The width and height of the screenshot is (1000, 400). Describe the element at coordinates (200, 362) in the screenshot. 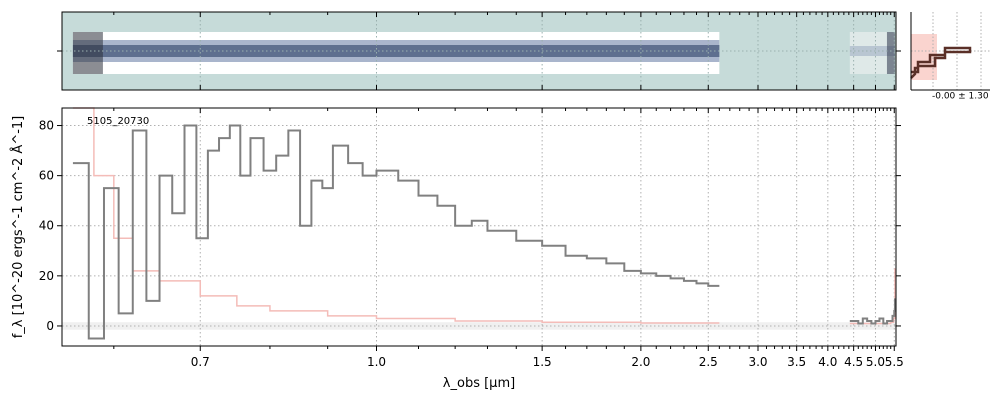

I see `x-tick-label-0: 0.7` at that location.